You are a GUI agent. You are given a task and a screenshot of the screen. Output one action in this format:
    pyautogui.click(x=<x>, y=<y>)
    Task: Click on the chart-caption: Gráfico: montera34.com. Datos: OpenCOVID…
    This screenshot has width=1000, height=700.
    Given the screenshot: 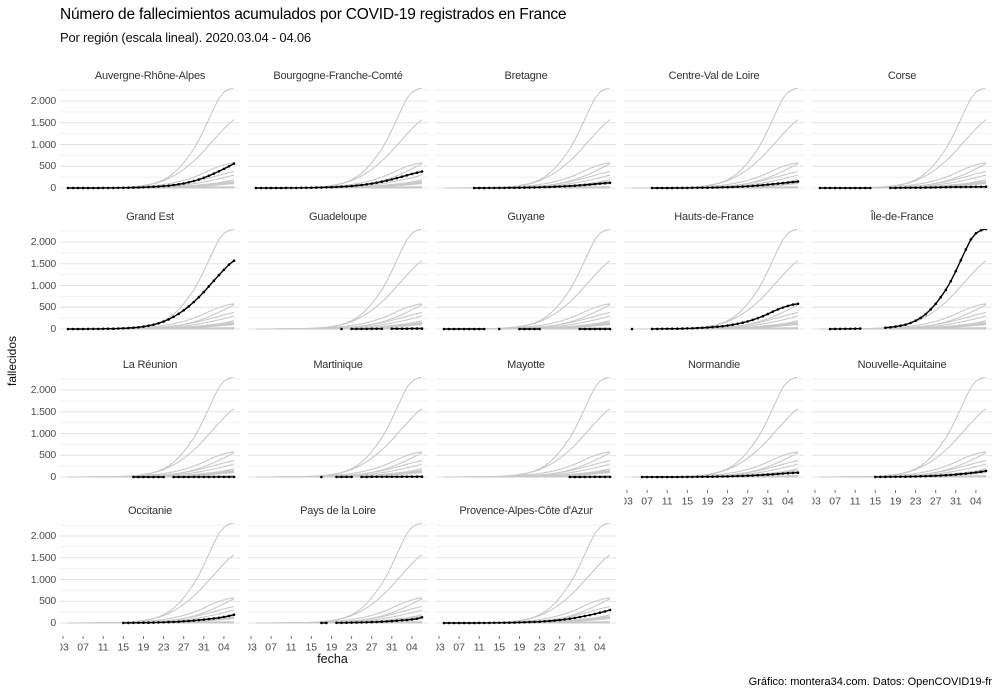 What is the action you would take?
    pyautogui.click(x=870, y=682)
    